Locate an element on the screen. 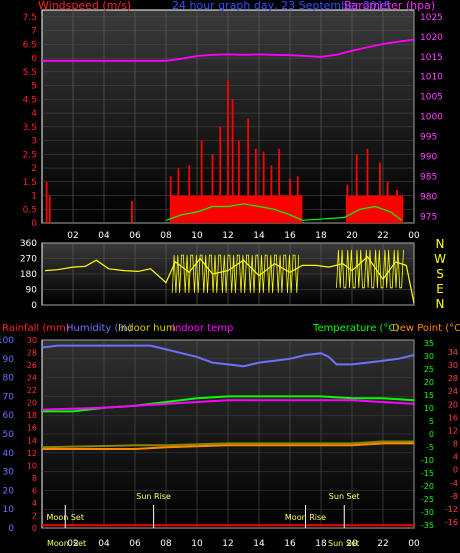 The height and width of the screenshot is (553, 460). indoor-temp-y-tick-label: 8 is located at coordinates (455, 444).